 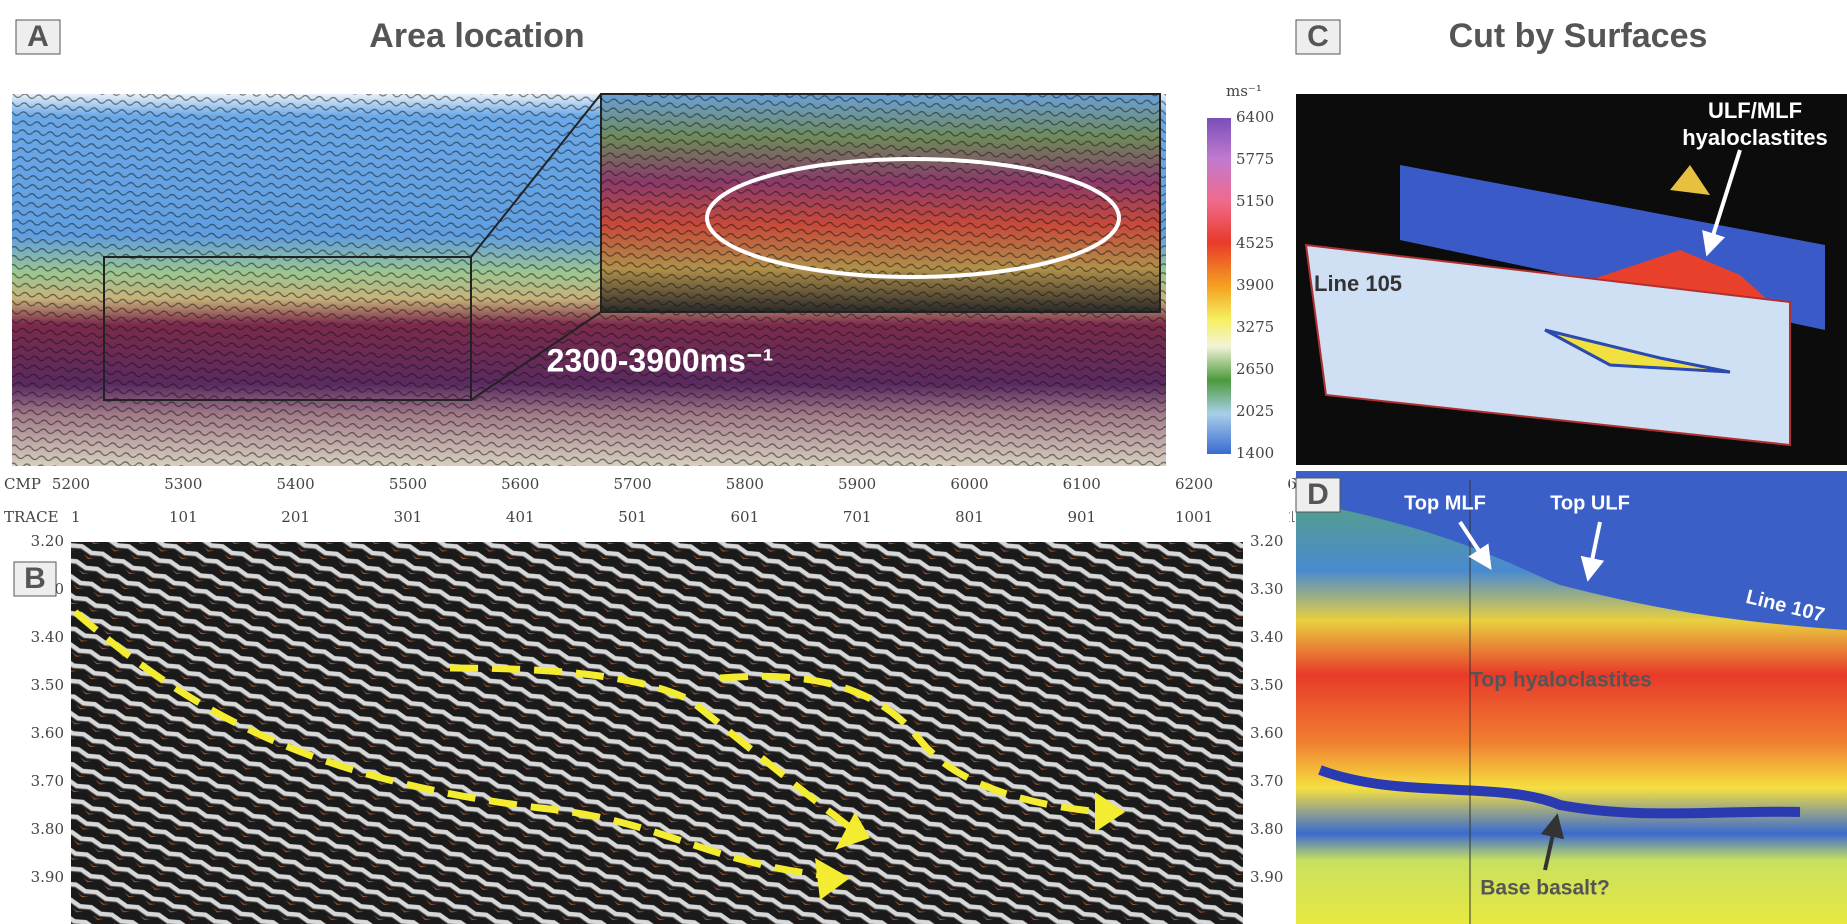 I want to click on intersection, so click(x=1637, y=351).